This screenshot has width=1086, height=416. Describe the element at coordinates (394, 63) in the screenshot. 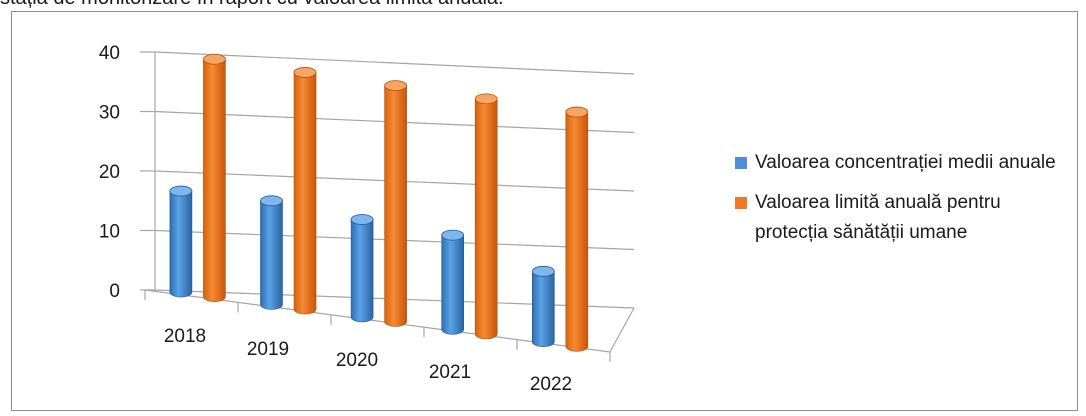

I see `gridline` at that location.